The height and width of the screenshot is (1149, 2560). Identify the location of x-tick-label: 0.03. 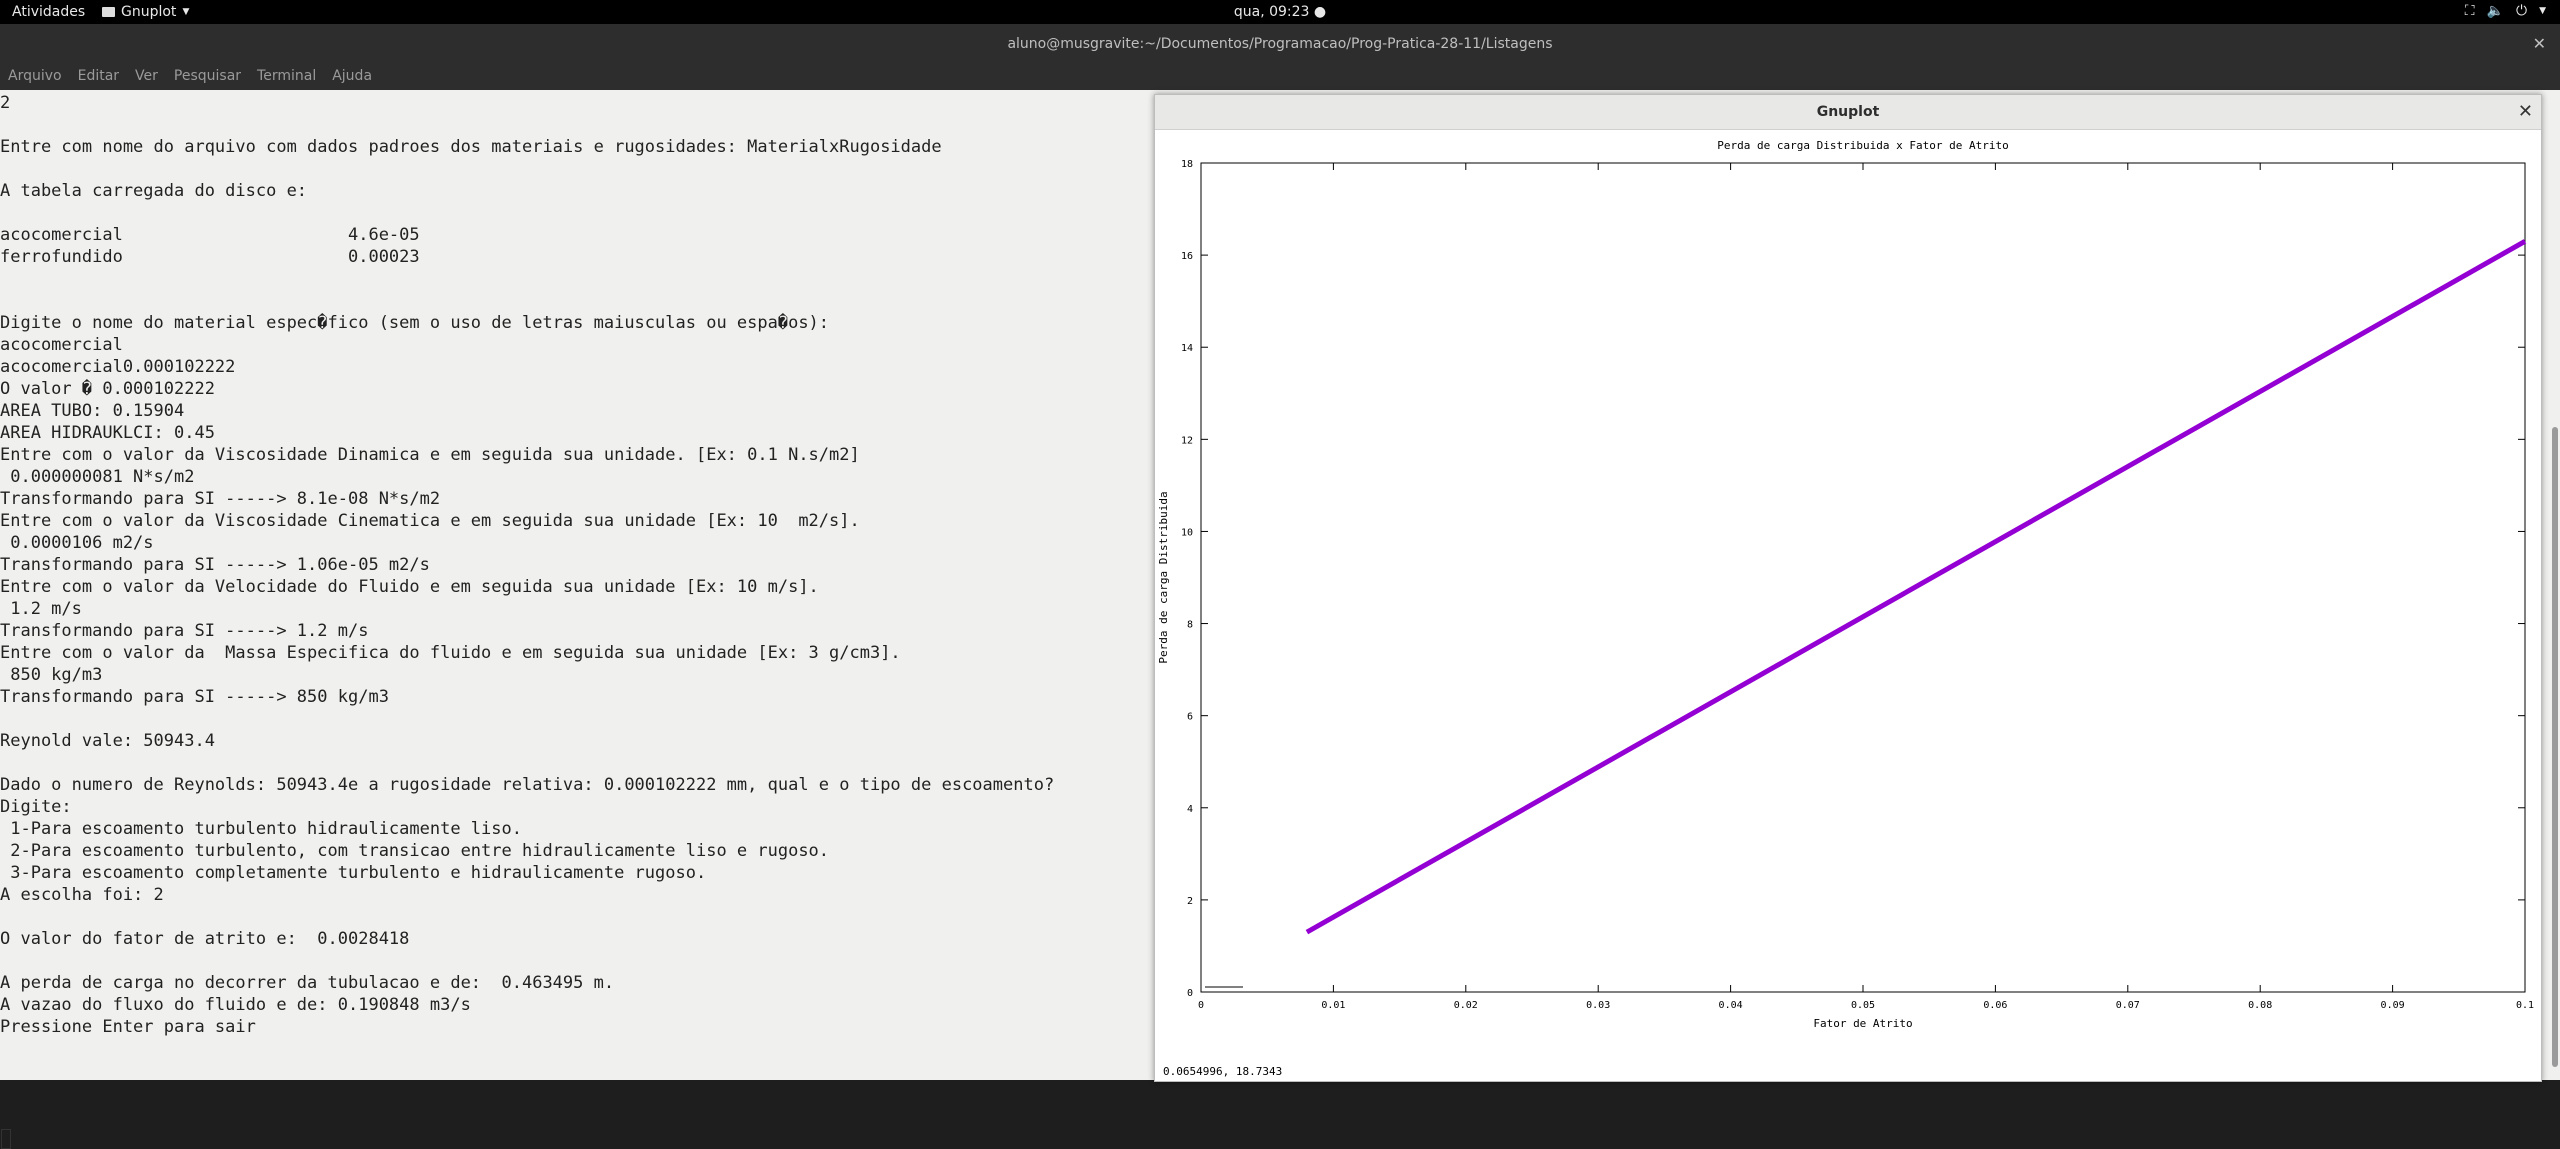
(1598, 1005).